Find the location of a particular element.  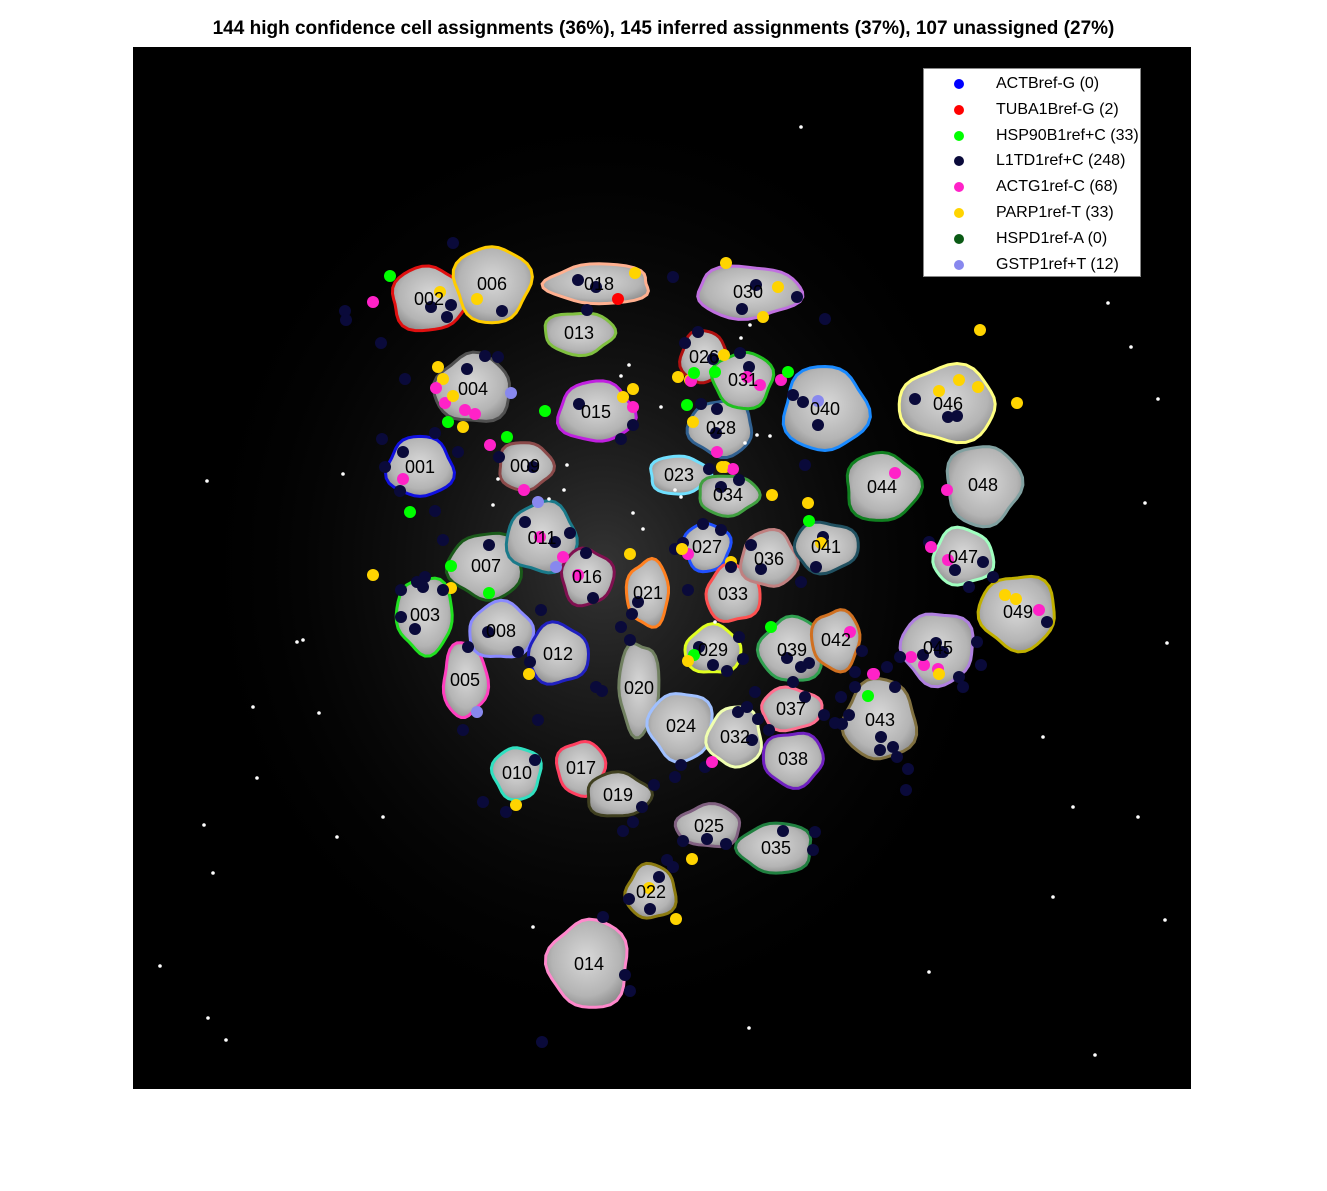

cell-label-006: 006 is located at coordinates (492, 284).